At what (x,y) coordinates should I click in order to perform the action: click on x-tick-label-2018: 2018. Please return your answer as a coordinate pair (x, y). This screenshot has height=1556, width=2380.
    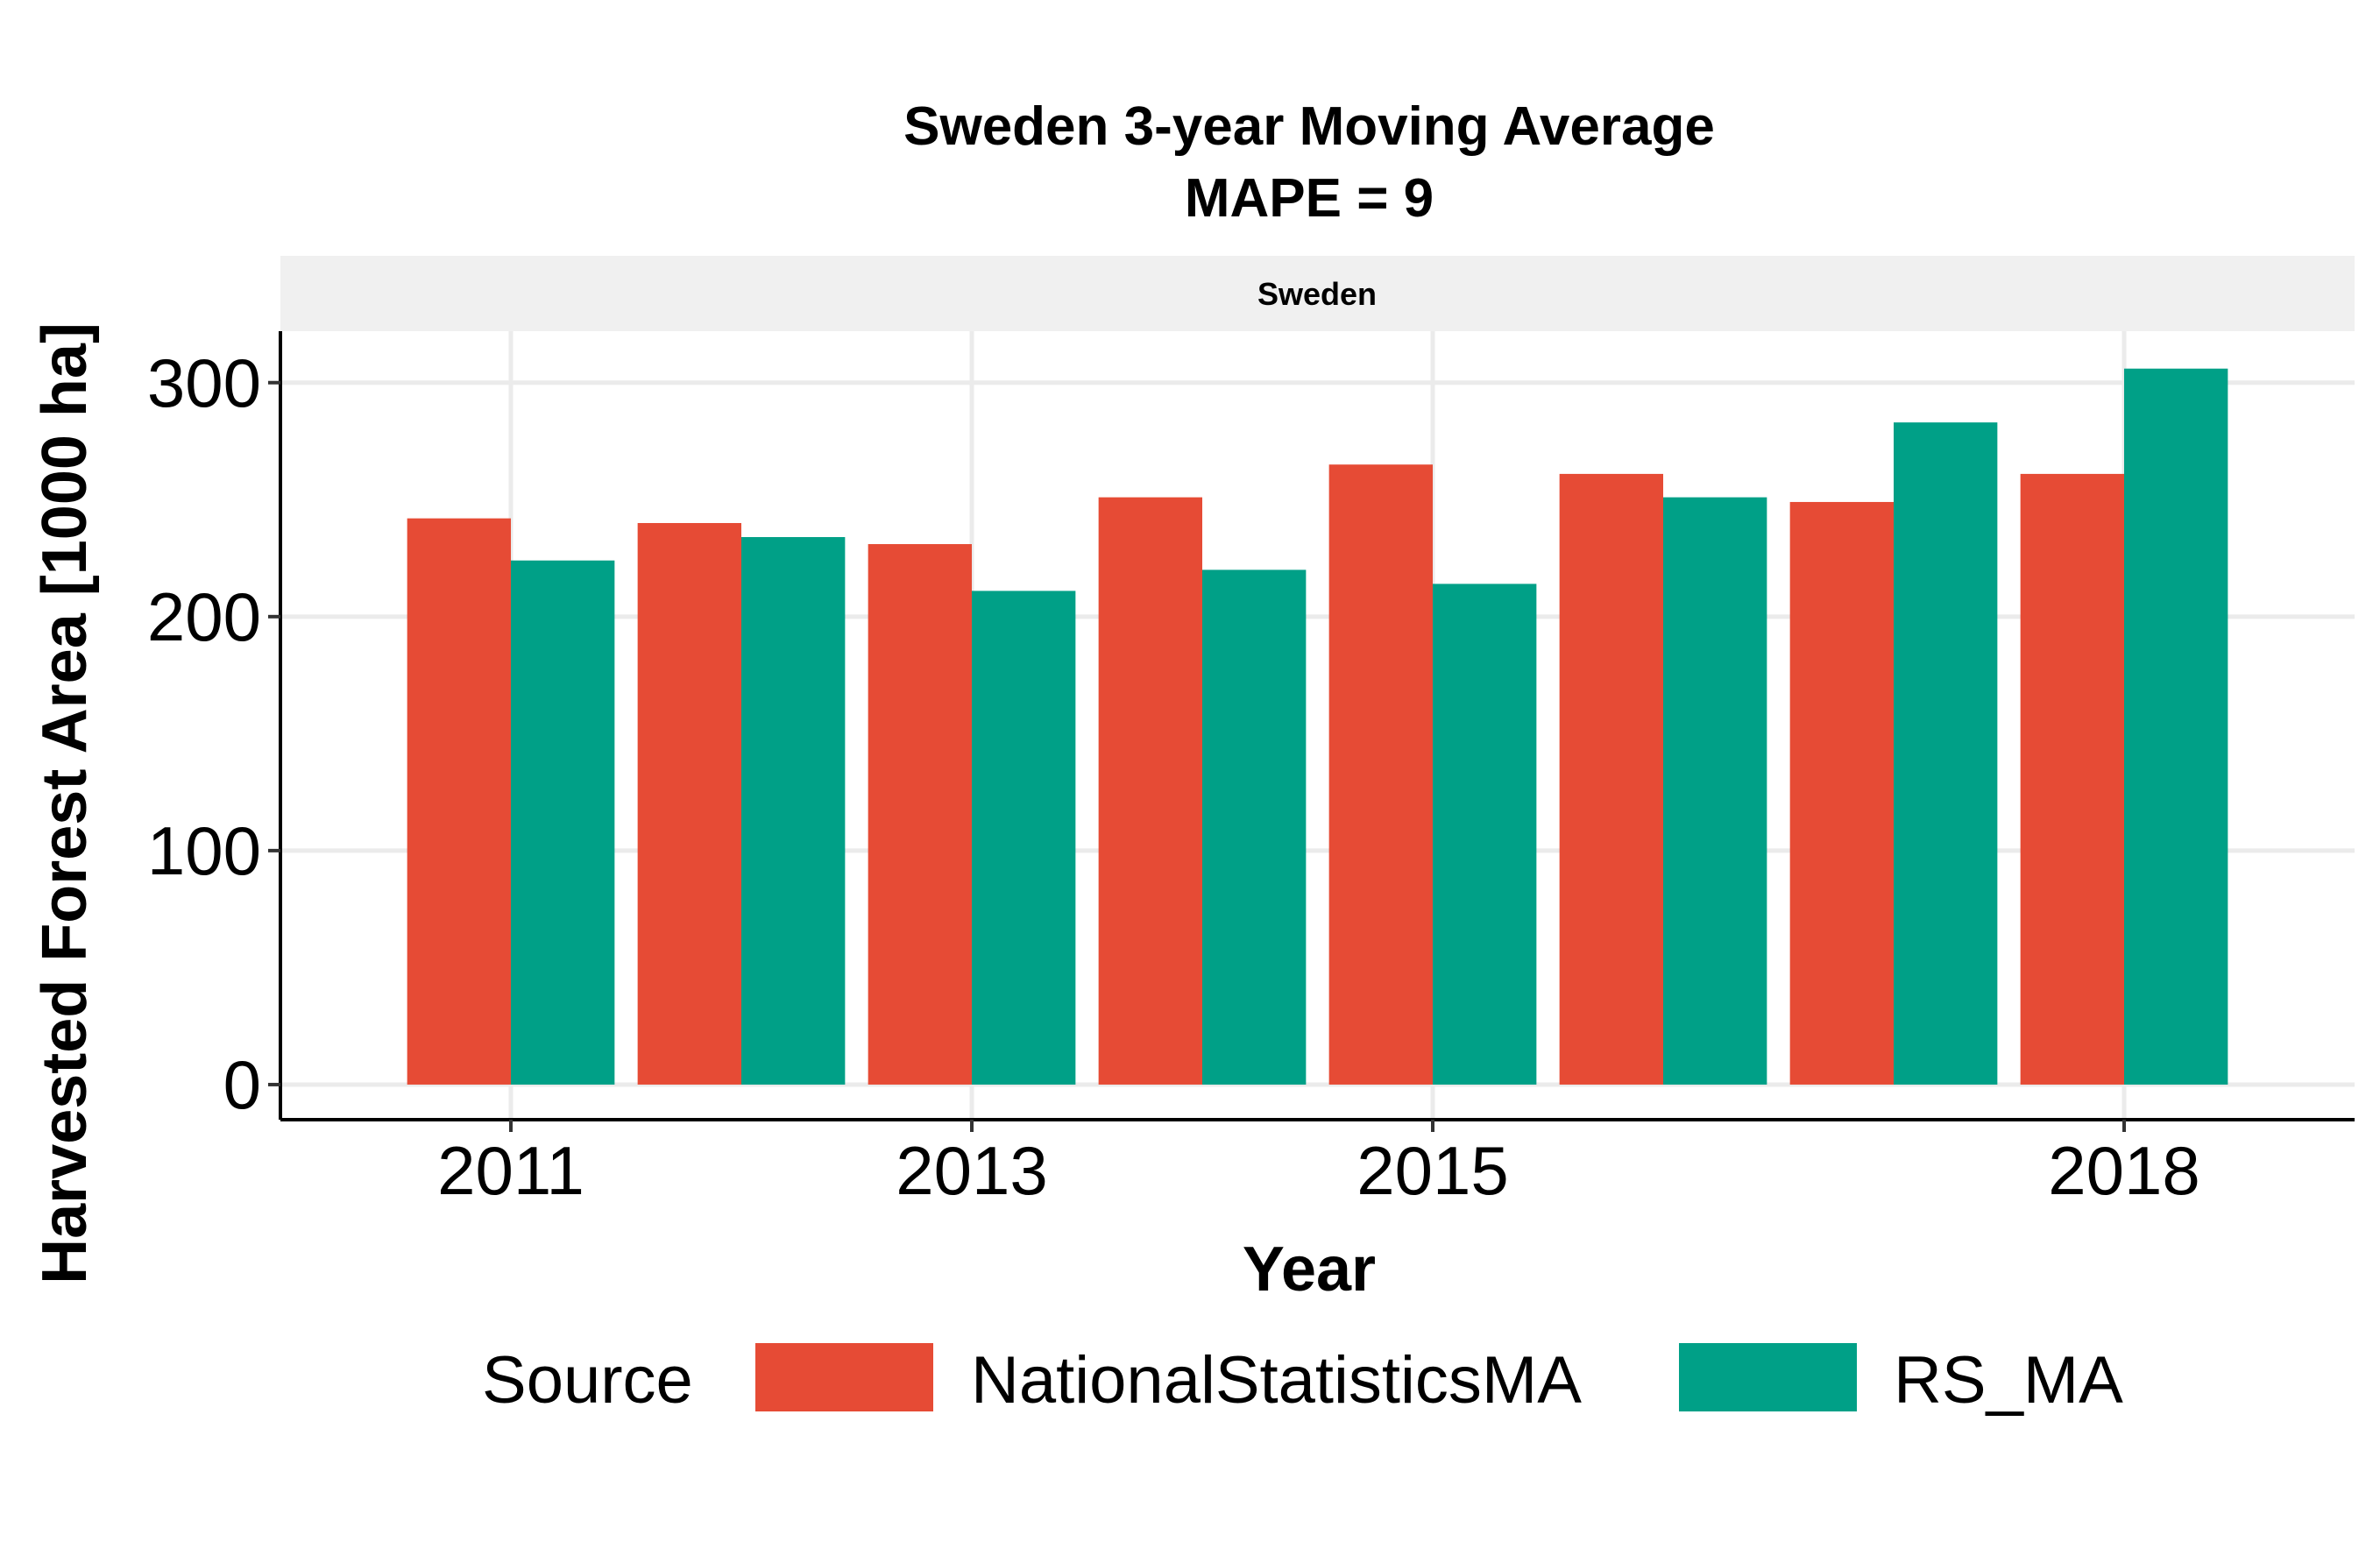
    Looking at the image, I should click on (2124, 1170).